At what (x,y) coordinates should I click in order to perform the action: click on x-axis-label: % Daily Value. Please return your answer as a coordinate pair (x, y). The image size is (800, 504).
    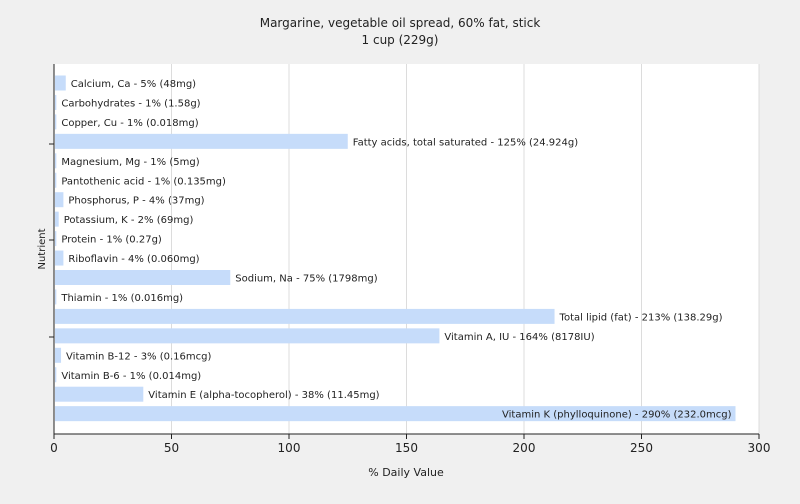
    Looking at the image, I should click on (406, 472).